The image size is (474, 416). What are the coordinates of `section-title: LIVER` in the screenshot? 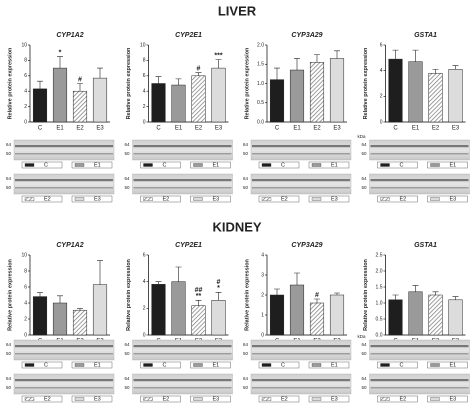 It's located at (237, 10).